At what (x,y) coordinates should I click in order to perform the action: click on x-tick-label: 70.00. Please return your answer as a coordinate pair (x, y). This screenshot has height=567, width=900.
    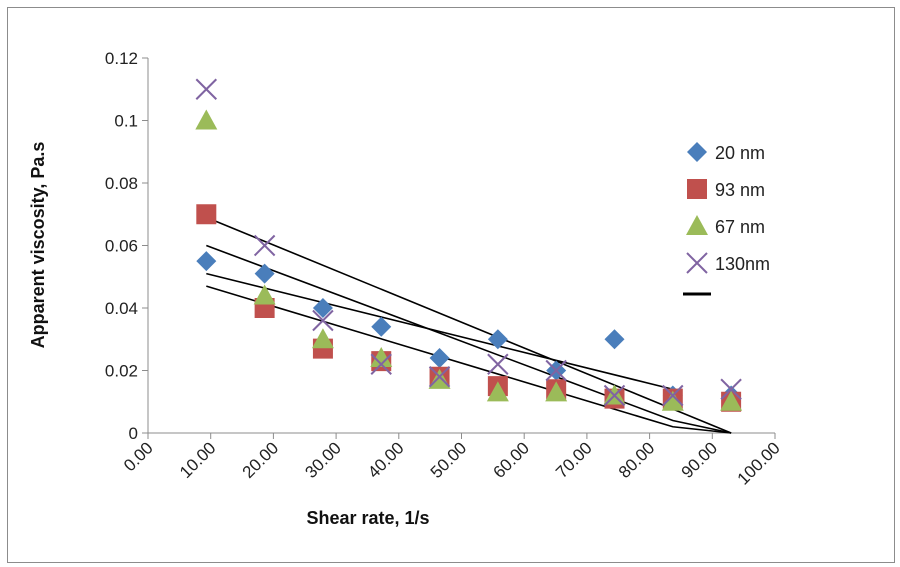
    Looking at the image, I should click on (574, 460).